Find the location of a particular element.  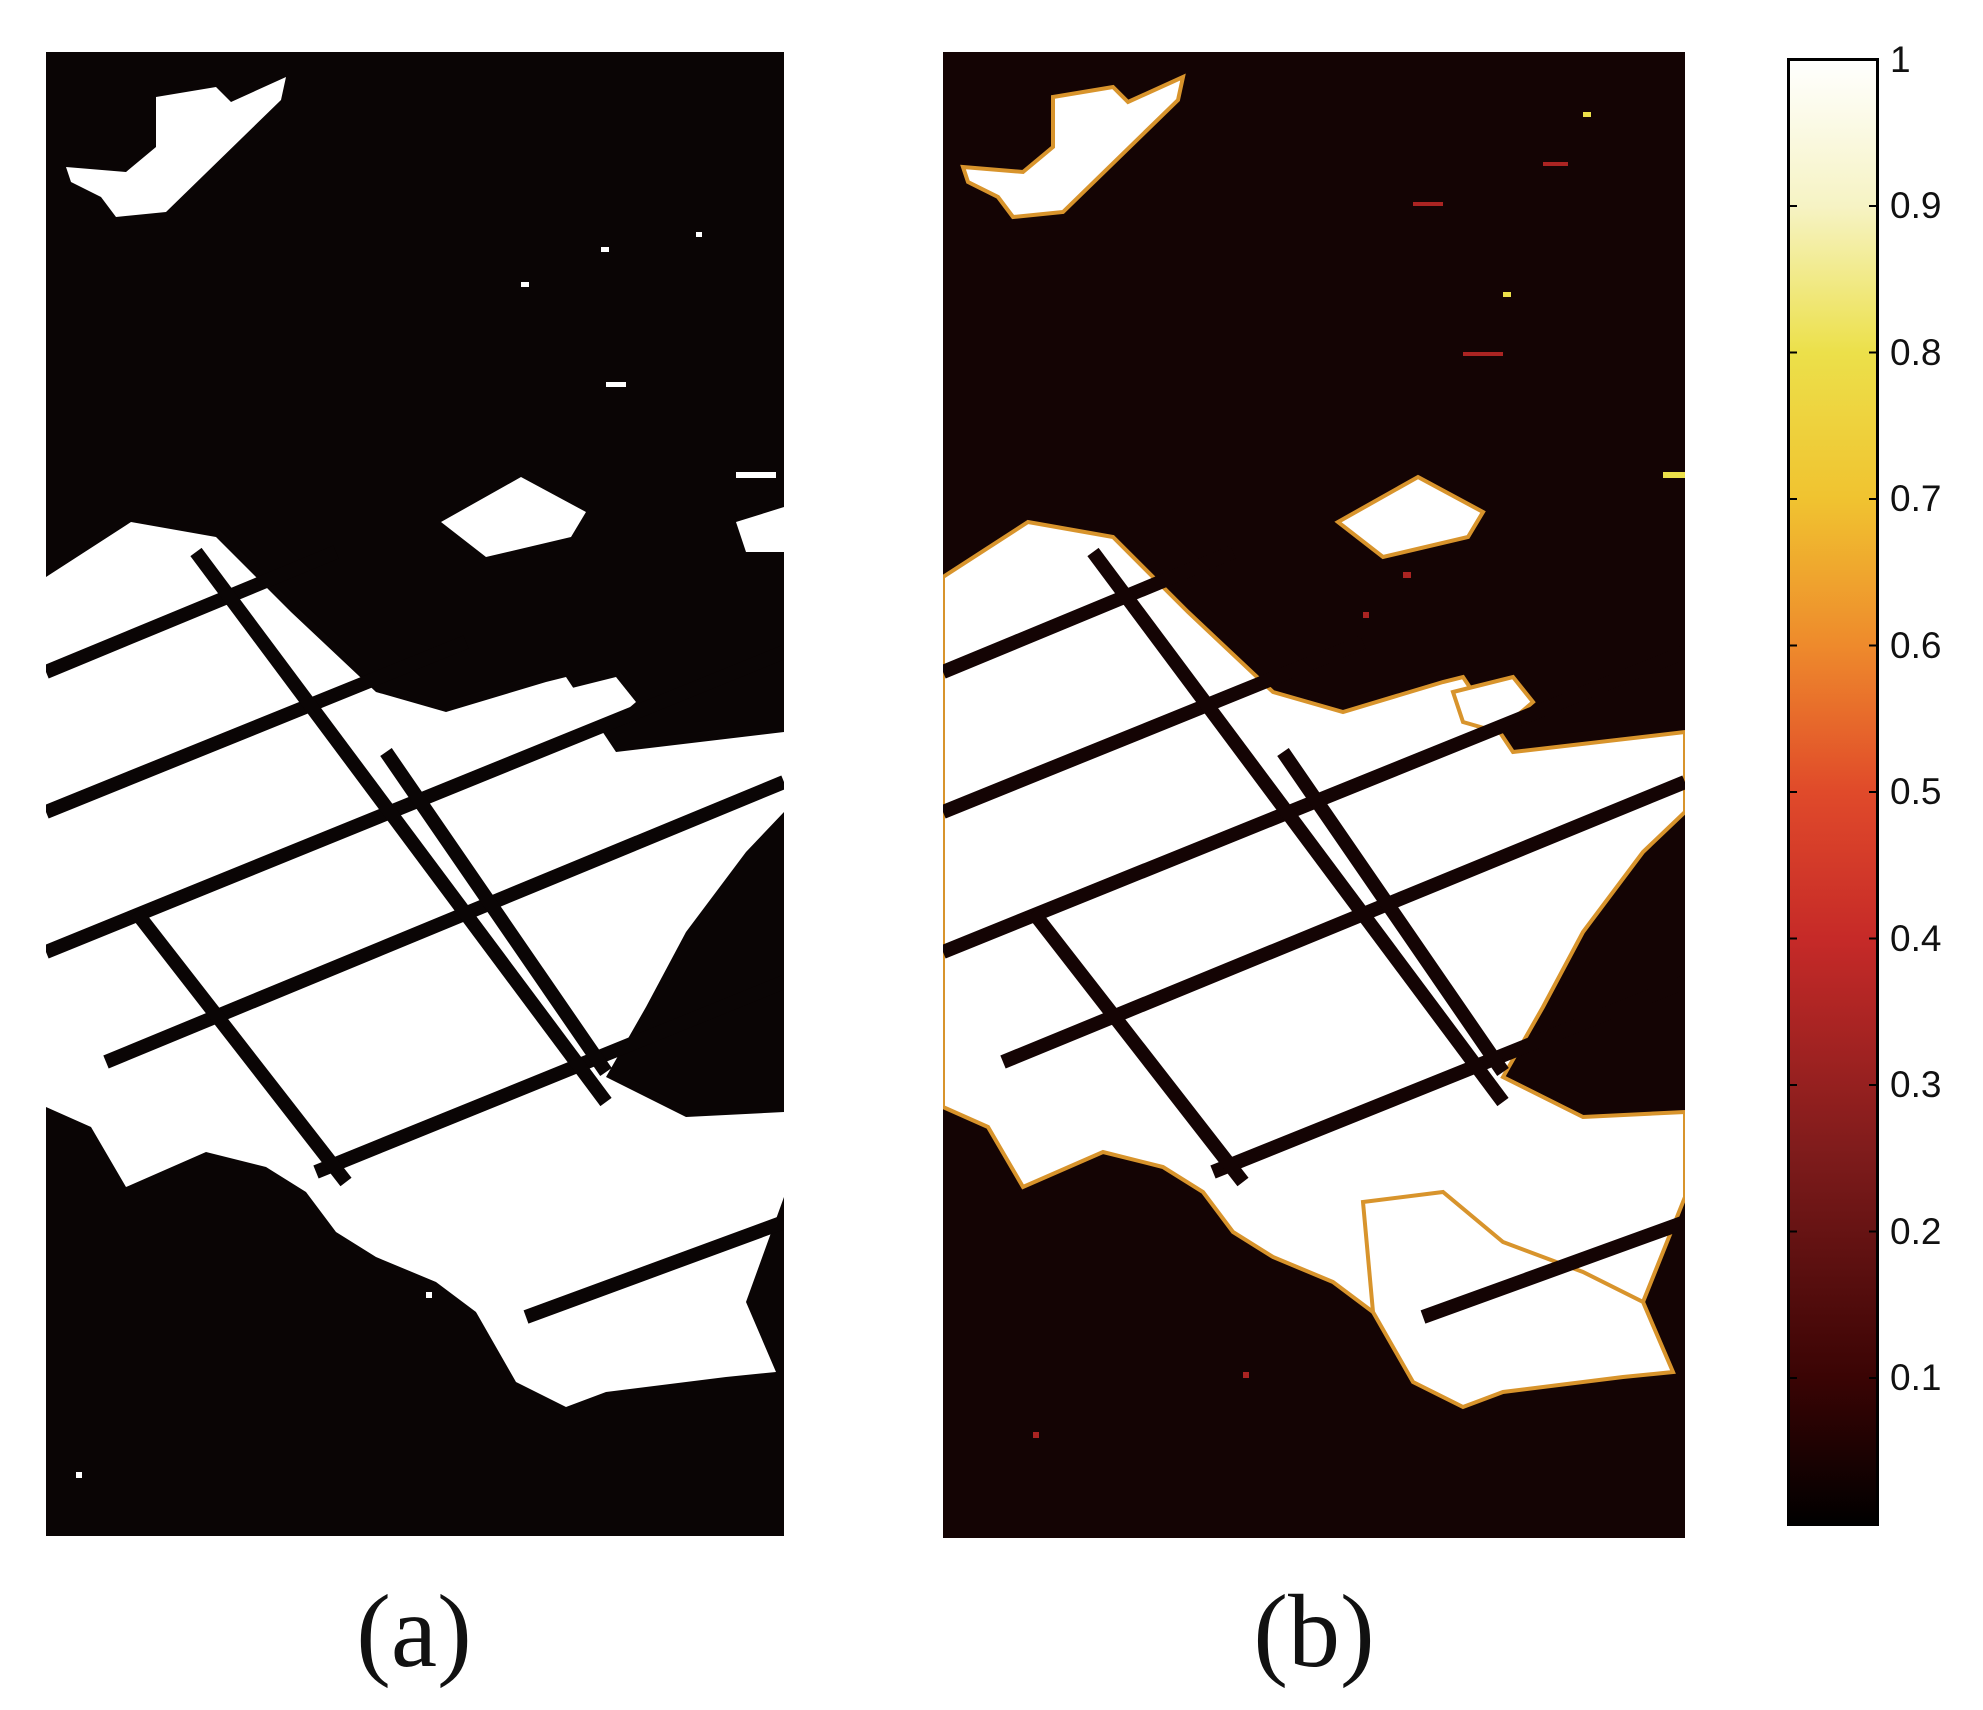

colorbar-tick-labels: 0.1 0.2 0.3 0.4 0.5 0.6 0.7 0.8 0.9 1 is located at coordinates (1935, 855).